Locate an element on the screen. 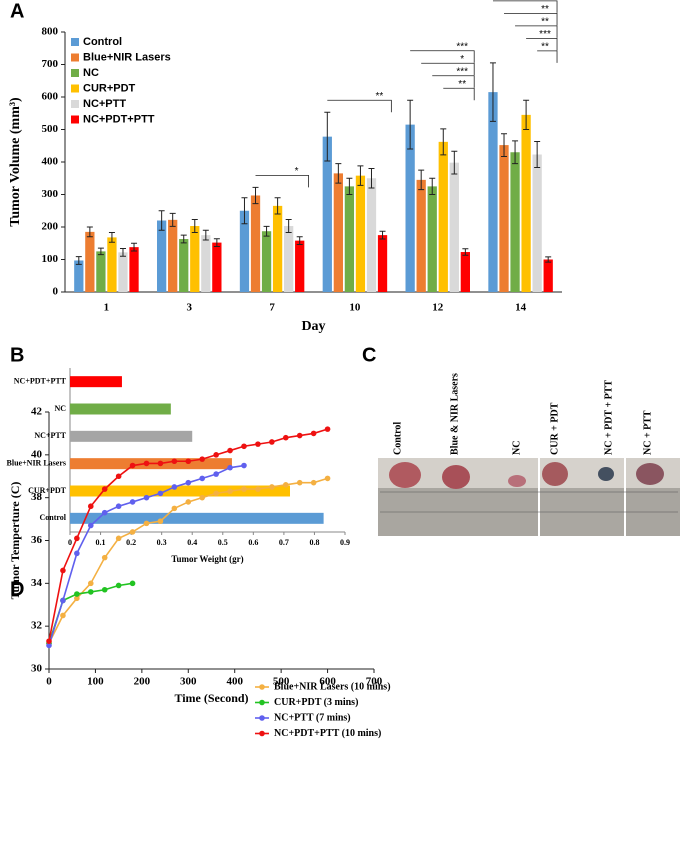 The image size is (680, 844). x-tick-label: 300 is located at coordinates (188, 682).